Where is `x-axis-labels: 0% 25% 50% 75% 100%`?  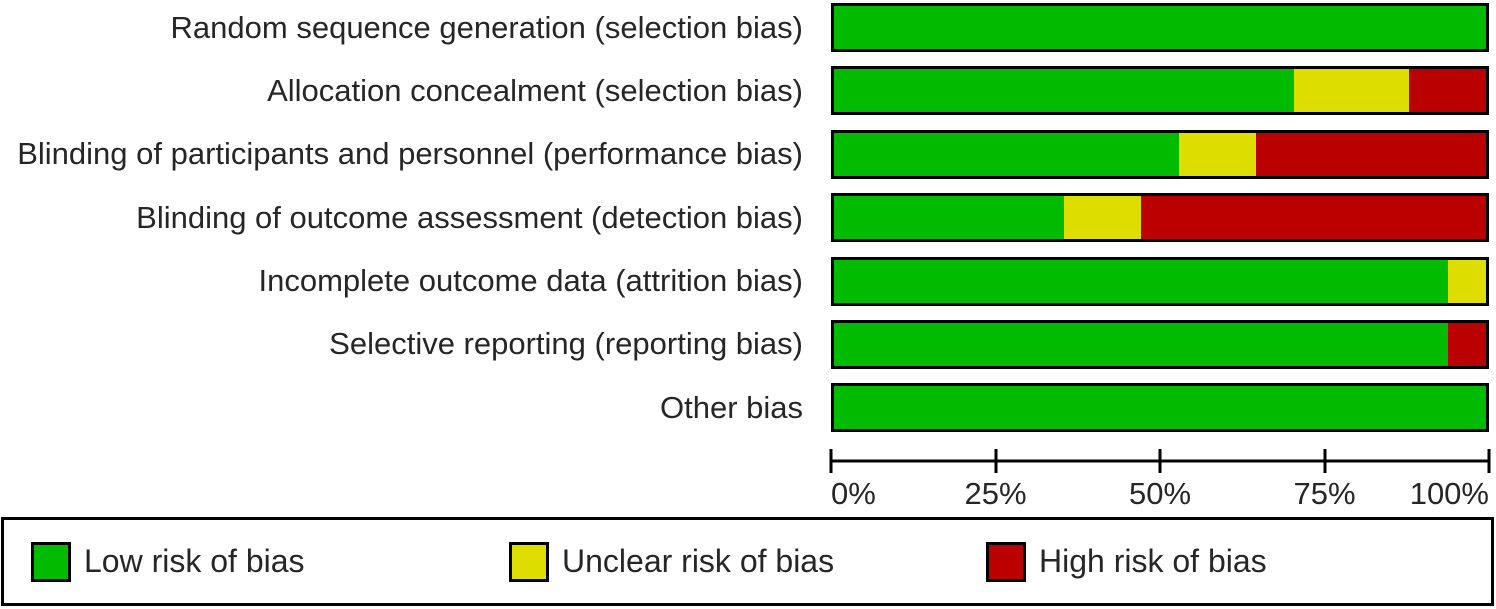
x-axis-labels: 0% 25% 50% 75% 100% is located at coordinates (1160, 495).